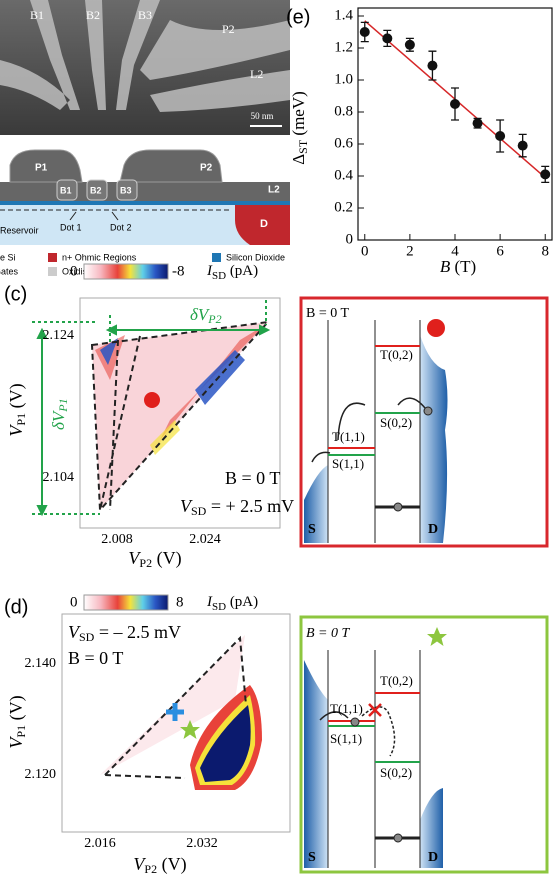  What do you see at coordinates (205, 539) in the screenshot?
I see `x-tick-label: 2.024` at bounding box center [205, 539].